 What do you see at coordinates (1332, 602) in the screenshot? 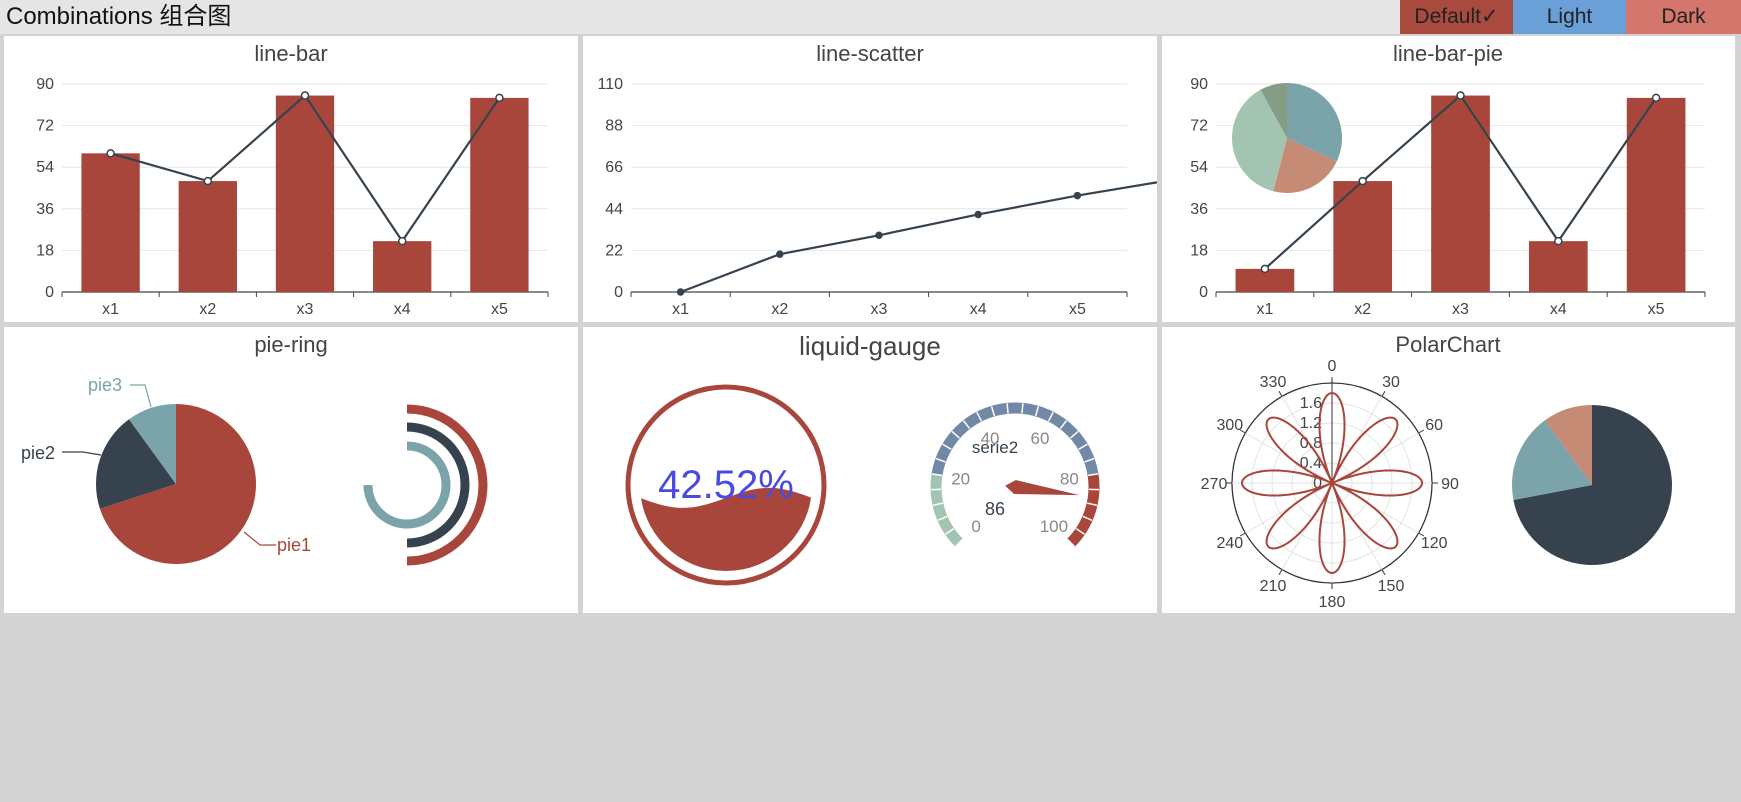
I see `polar-angle-label: 180` at bounding box center [1332, 602].